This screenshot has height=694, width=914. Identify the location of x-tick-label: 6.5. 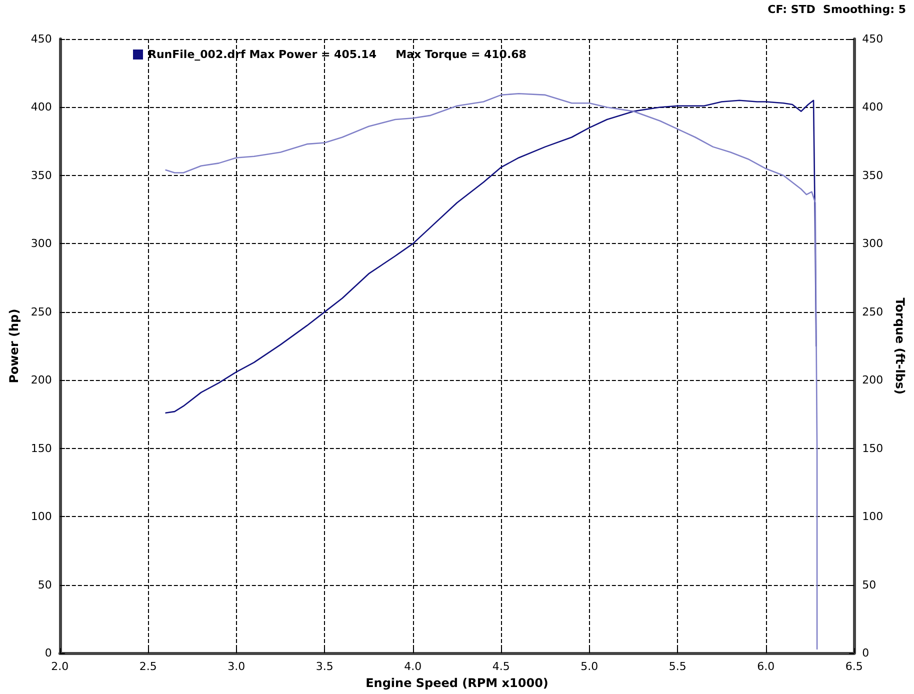
(854, 667).